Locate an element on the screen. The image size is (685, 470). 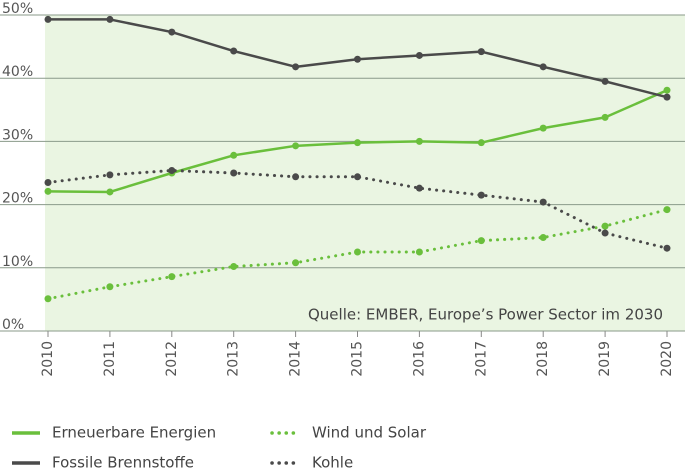
y-tick-label: 0% is located at coordinates (13, 325).